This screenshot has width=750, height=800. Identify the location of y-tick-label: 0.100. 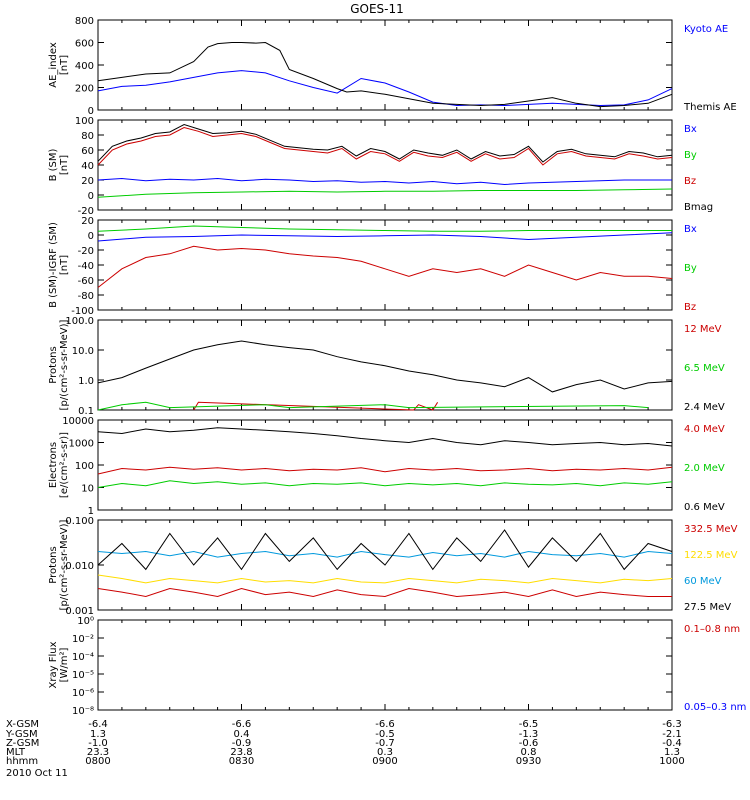
(79, 521).